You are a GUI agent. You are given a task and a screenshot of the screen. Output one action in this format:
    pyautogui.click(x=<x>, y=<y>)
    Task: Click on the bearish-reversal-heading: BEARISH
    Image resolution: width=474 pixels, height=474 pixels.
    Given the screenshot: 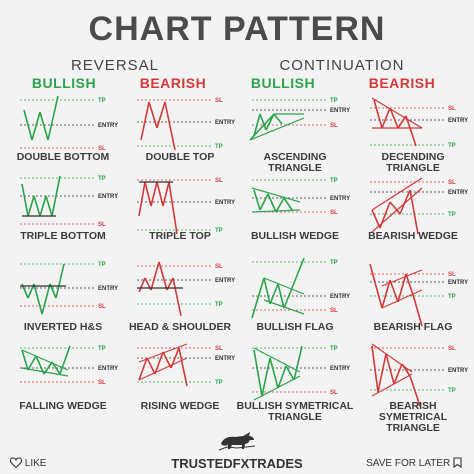 What is the action you would take?
    pyautogui.click(x=173, y=83)
    